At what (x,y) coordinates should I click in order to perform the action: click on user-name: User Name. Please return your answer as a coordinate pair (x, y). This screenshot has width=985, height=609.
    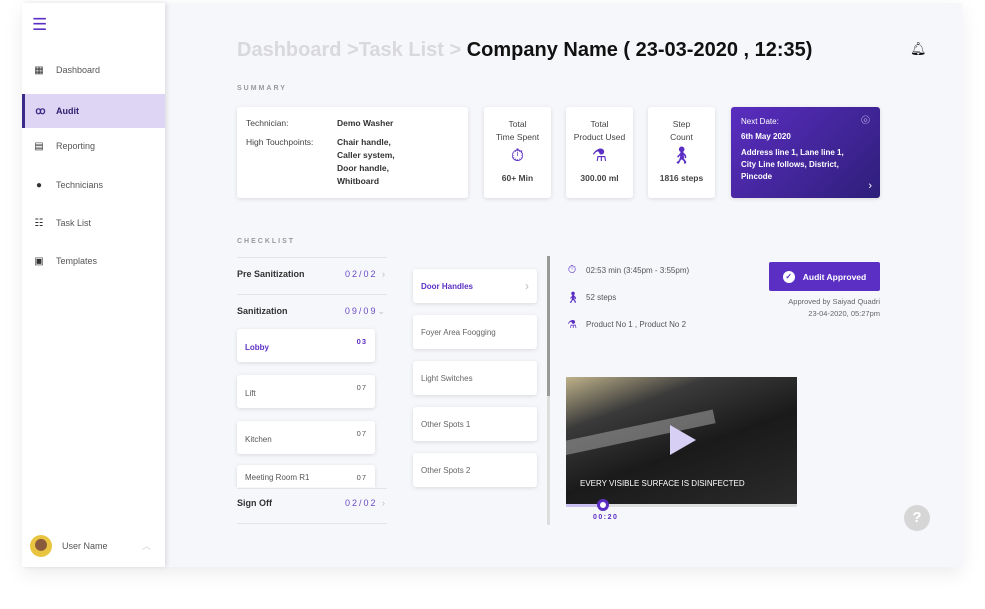
    Looking at the image, I should click on (85, 546).